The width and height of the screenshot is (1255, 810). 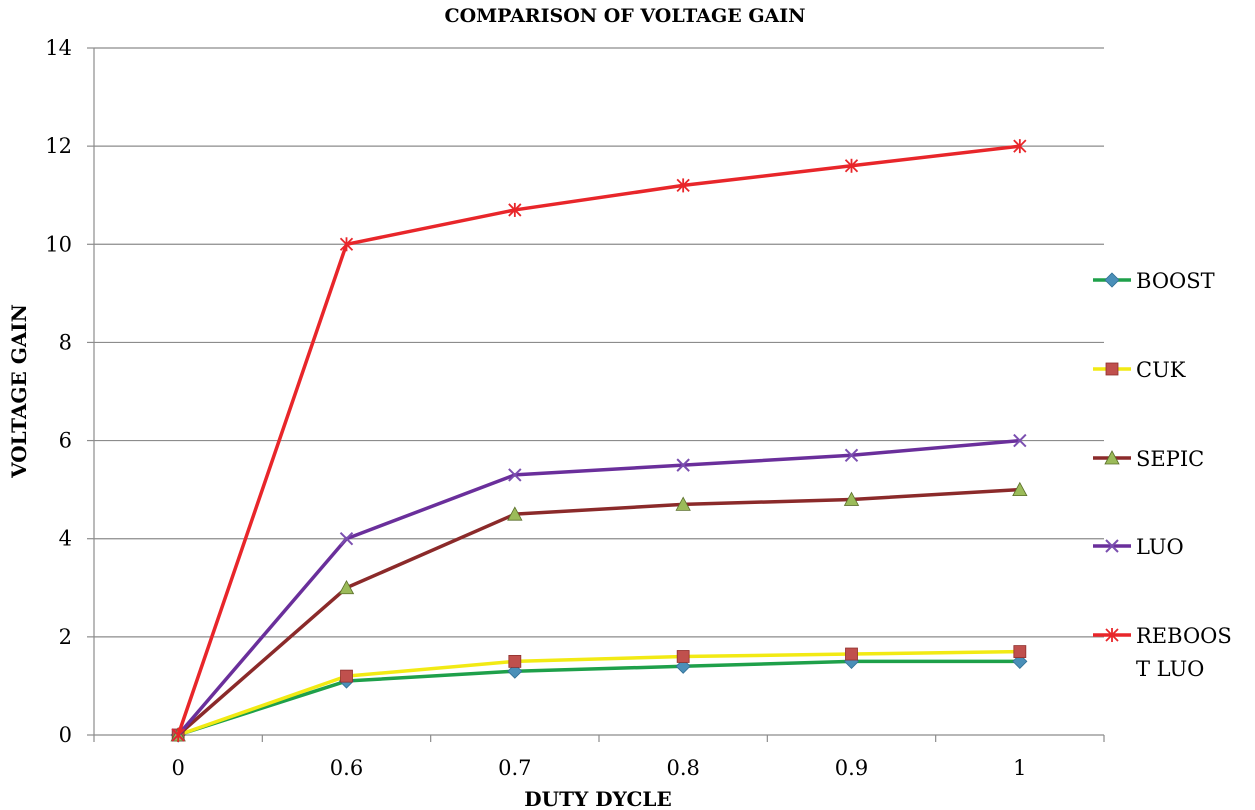 I want to click on point-luo-0.8, so click(x=683, y=465).